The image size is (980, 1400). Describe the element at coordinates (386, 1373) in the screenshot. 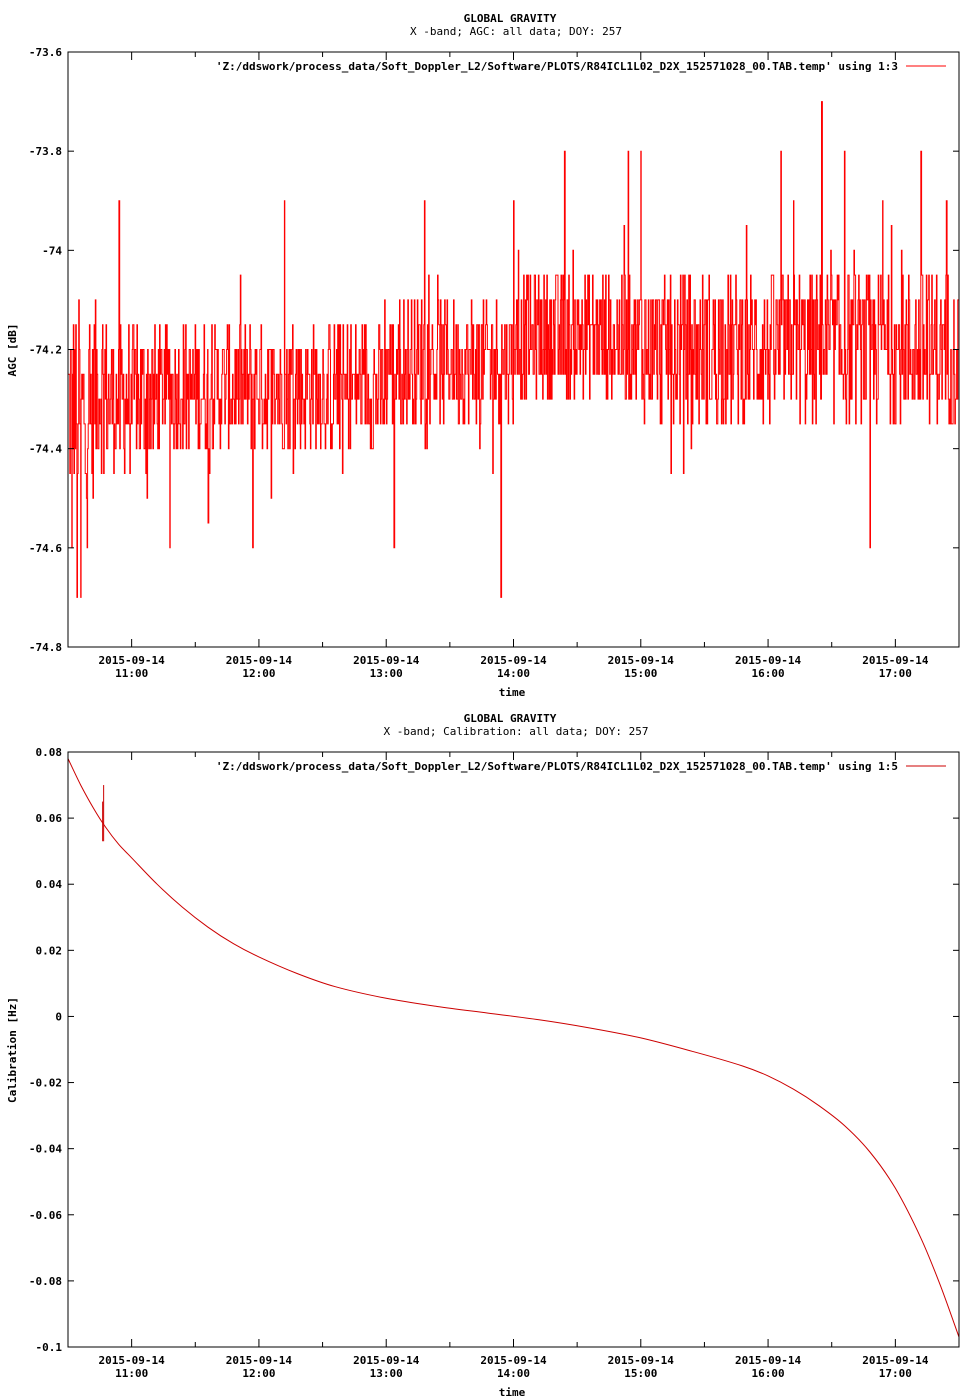

I see `calibration-xtick-time: 13:00` at that location.